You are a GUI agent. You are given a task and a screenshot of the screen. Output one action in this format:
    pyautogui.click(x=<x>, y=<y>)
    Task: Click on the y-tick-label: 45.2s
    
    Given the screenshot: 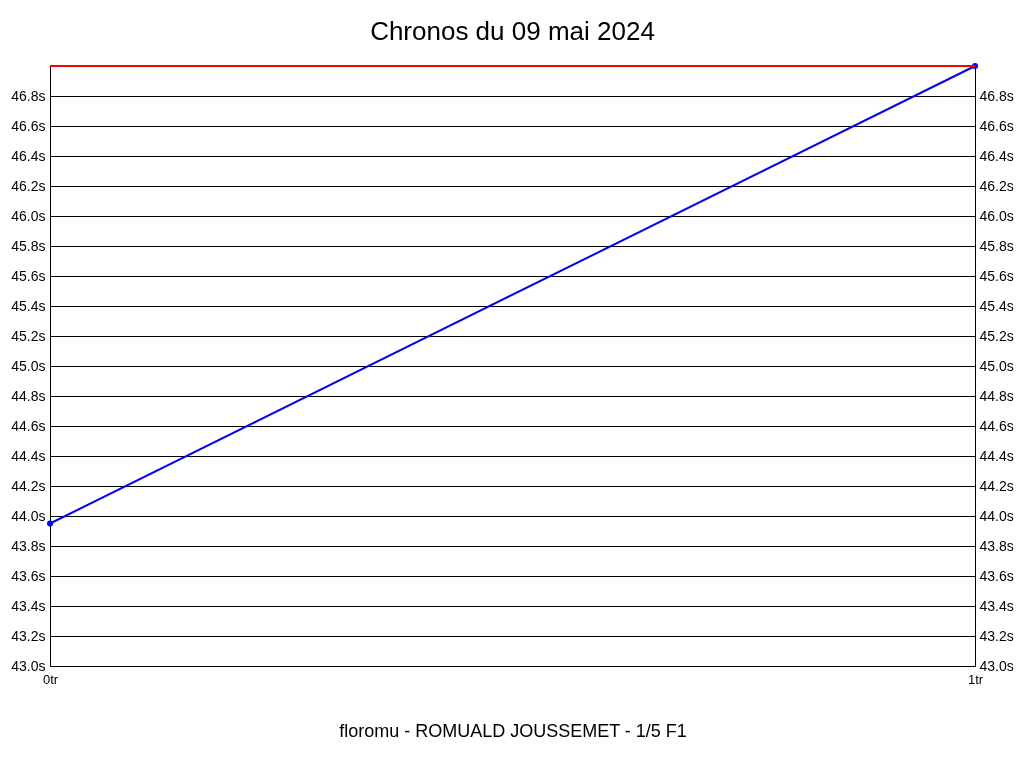 What is the action you would take?
    pyautogui.click(x=28, y=335)
    